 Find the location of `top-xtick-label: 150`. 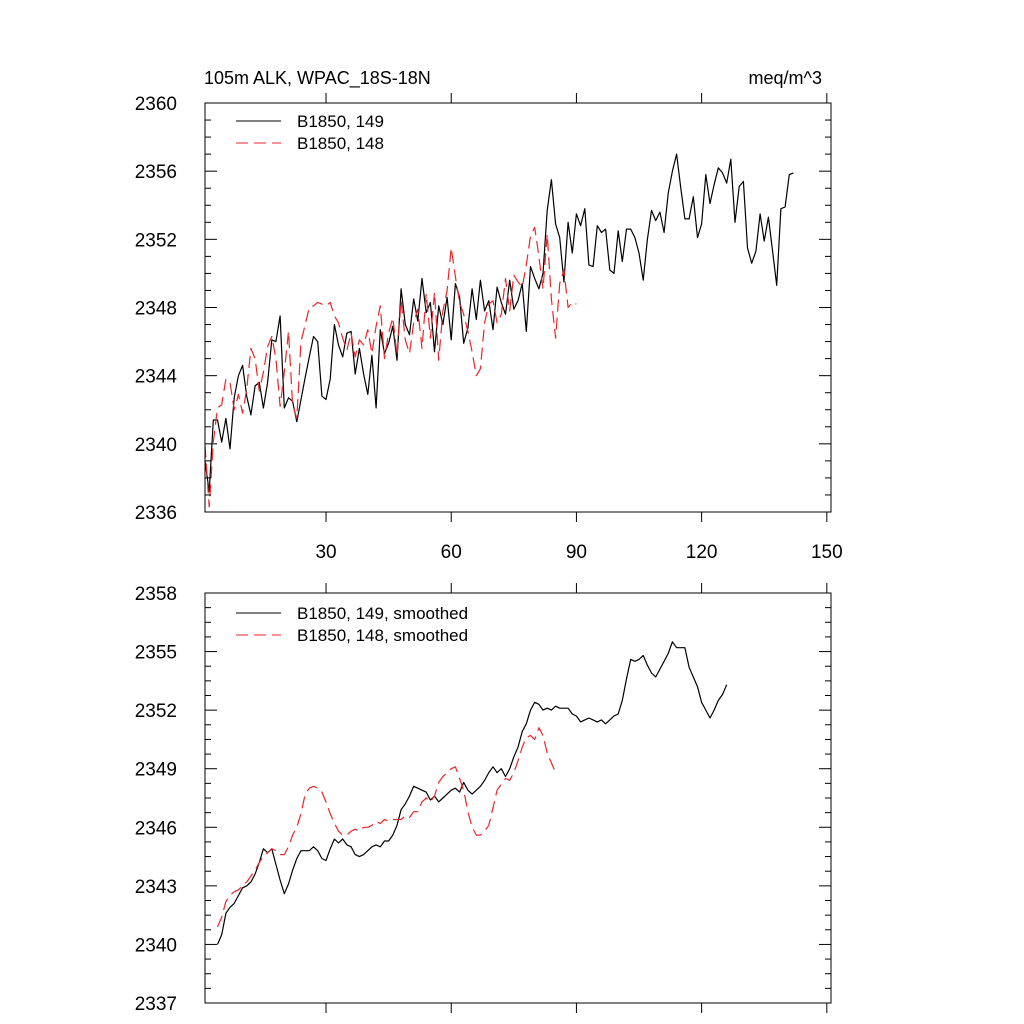

top-xtick-label: 150 is located at coordinates (827, 552).